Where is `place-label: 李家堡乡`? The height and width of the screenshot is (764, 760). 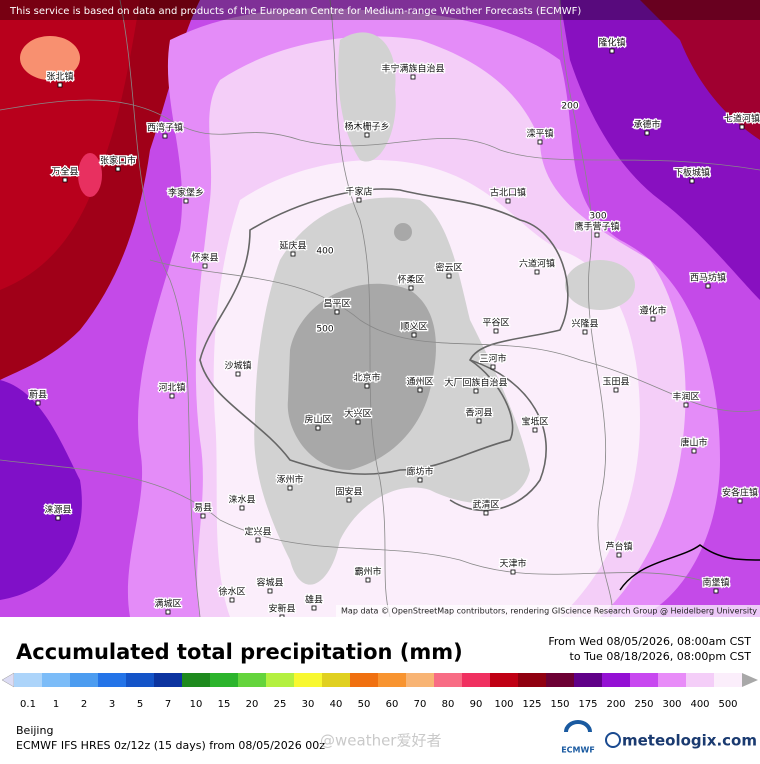
place-label: 李家堡乡 is located at coordinates (186, 193).